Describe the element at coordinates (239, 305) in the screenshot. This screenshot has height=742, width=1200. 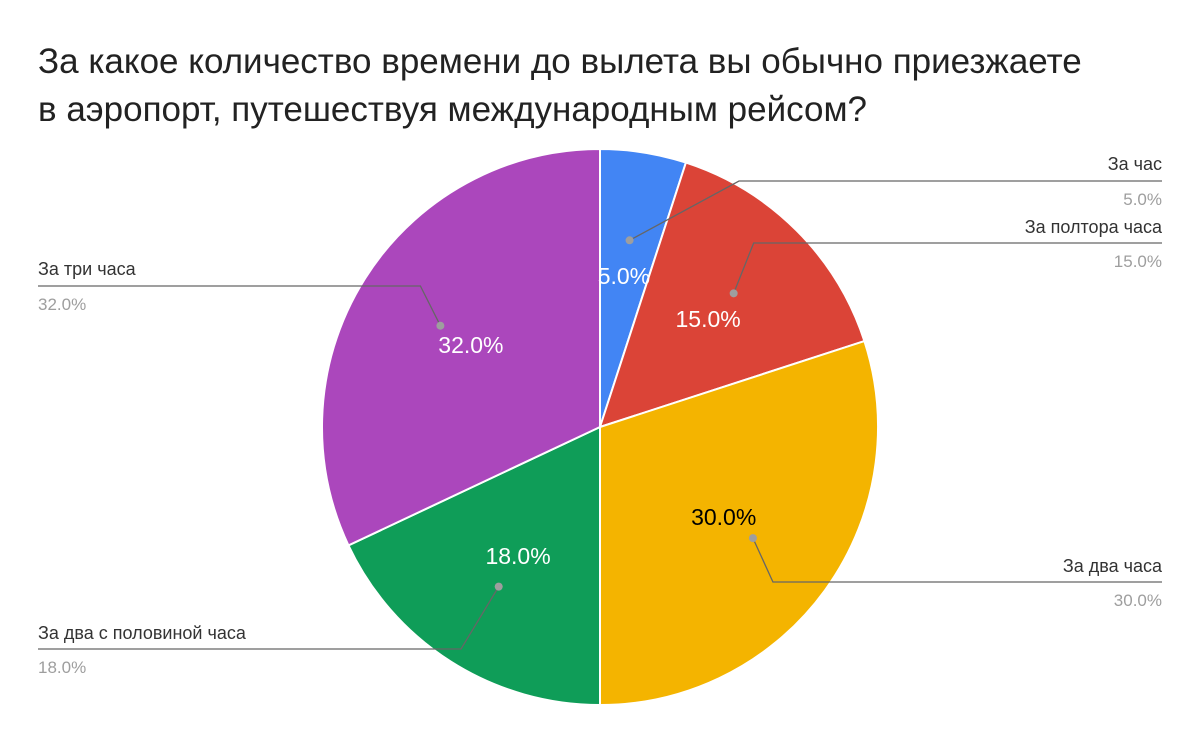
I see `callout-line-за-три-часа` at that location.